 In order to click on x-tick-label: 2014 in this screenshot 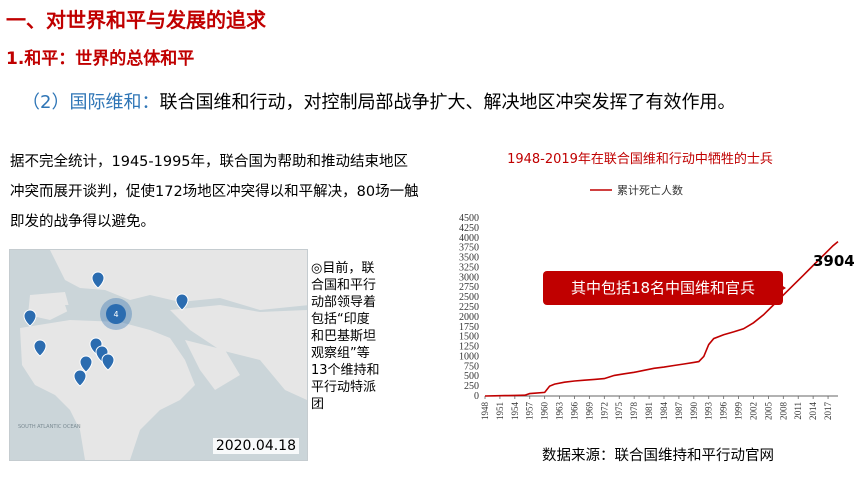, I will do `click(813, 411)`.